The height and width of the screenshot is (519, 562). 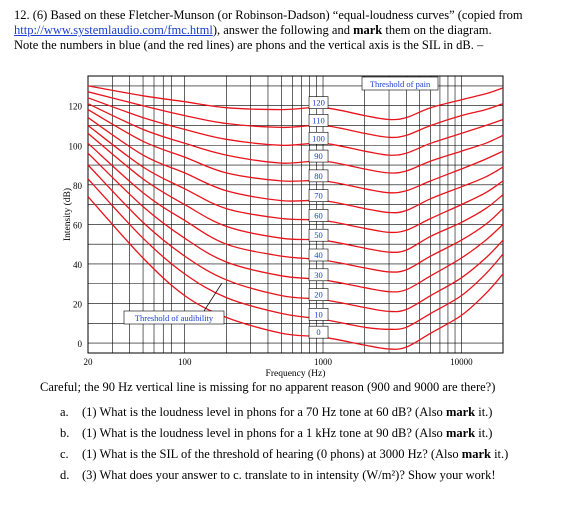 I want to click on phon-label: 100, so click(x=318, y=138).